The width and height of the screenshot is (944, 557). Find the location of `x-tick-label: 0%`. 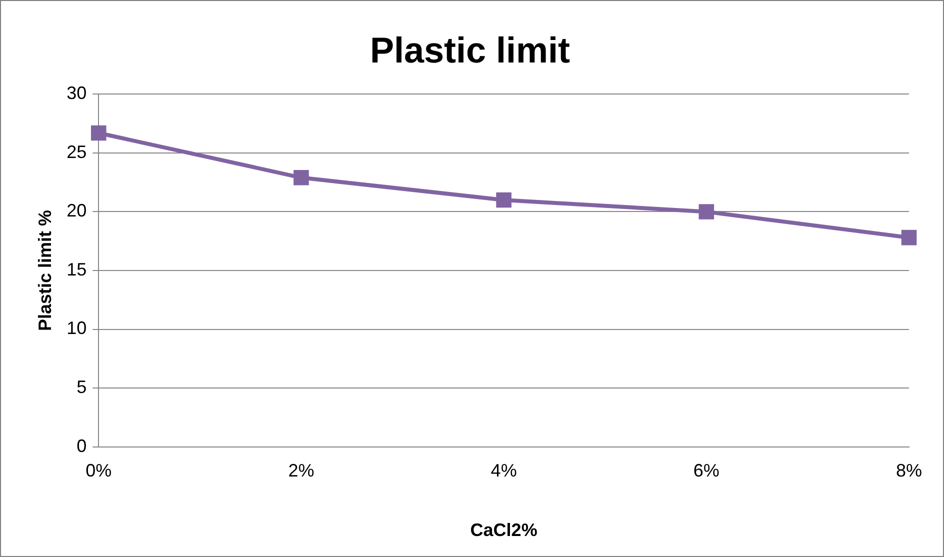

x-tick-label: 0% is located at coordinates (99, 470).